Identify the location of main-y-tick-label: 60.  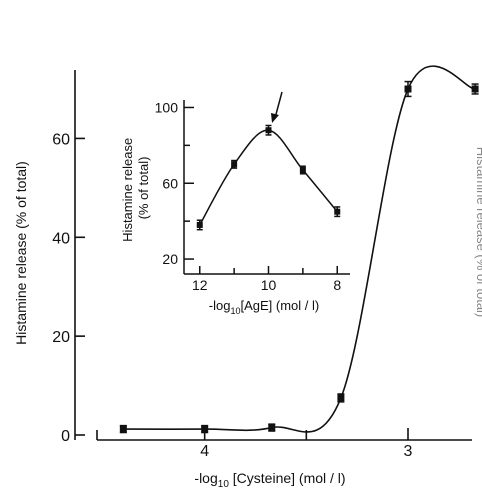
(61, 139).